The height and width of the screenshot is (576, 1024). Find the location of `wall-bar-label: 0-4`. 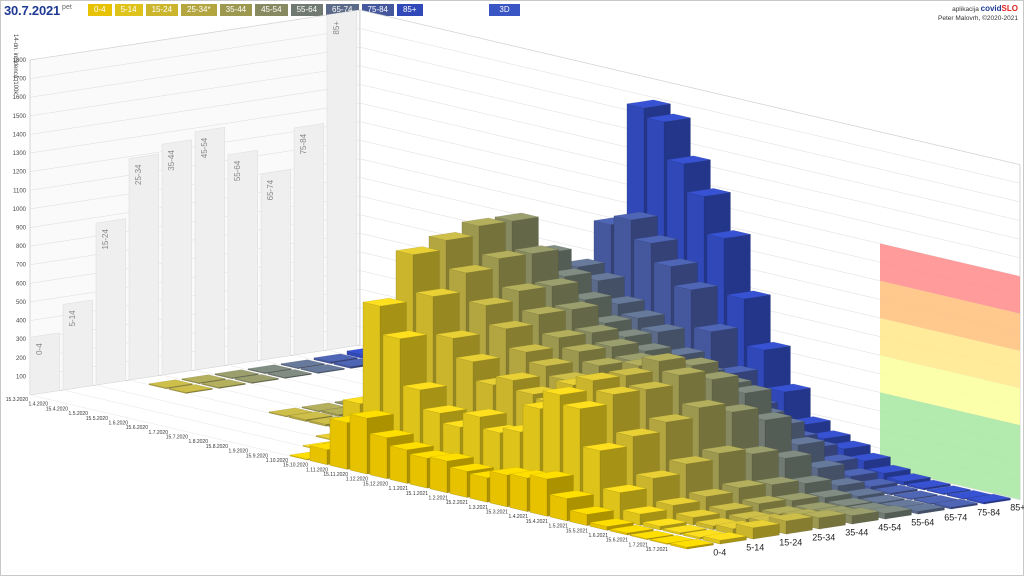

wall-bar-label: 0-4 is located at coordinates (39, 349).